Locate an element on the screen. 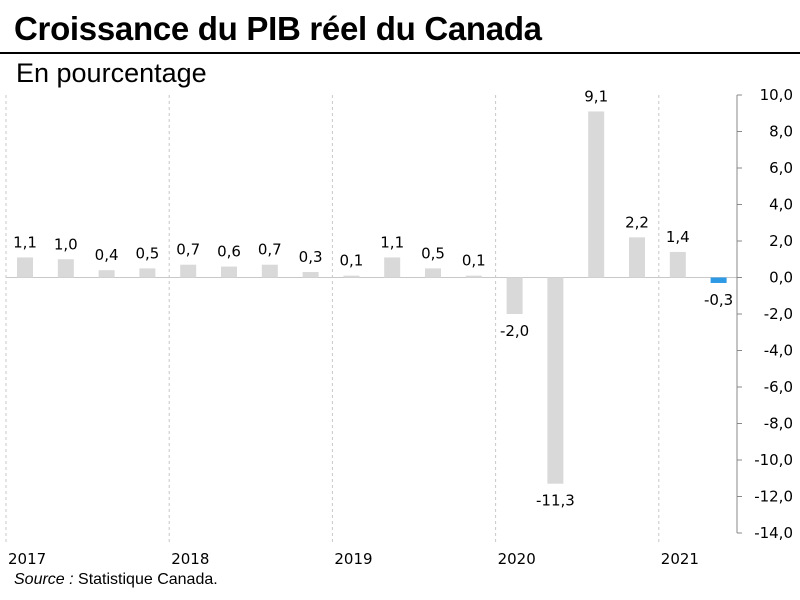 This screenshot has width=800, height=600. y-tick-label: -12,0 is located at coordinates (773, 497).